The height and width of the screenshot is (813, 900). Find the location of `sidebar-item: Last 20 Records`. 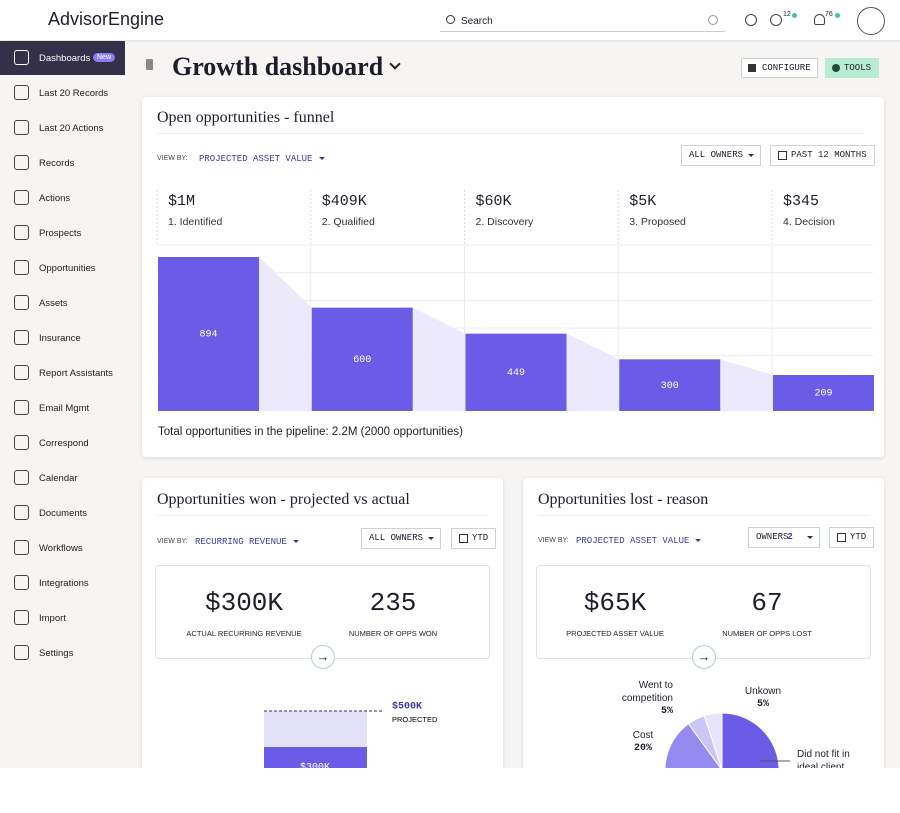

sidebar-item: Last 20 Records is located at coordinates (62, 93).